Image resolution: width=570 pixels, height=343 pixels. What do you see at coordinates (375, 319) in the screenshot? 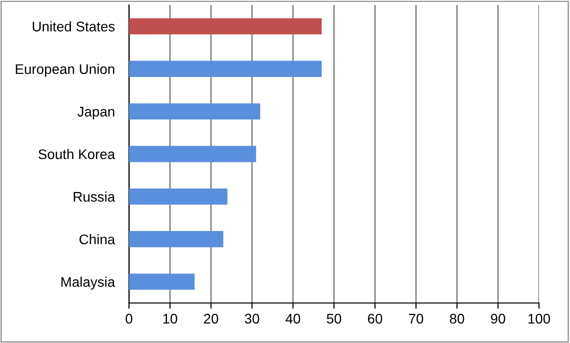
I see `x-tick-label: 60` at bounding box center [375, 319].